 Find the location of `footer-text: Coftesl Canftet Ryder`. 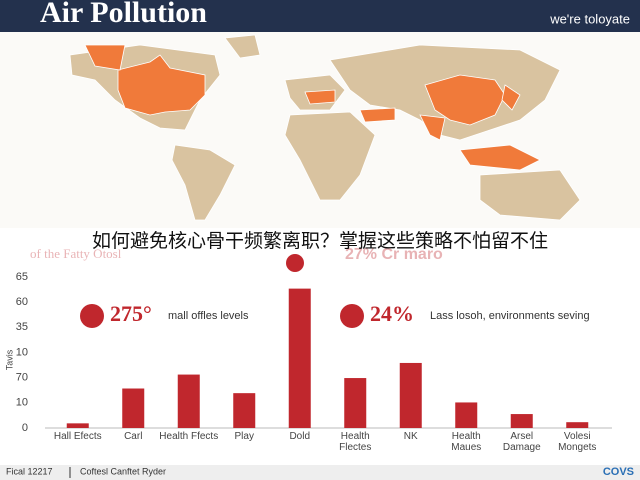

footer-text: Coftesl Canftet Ryder is located at coordinates (123, 471).